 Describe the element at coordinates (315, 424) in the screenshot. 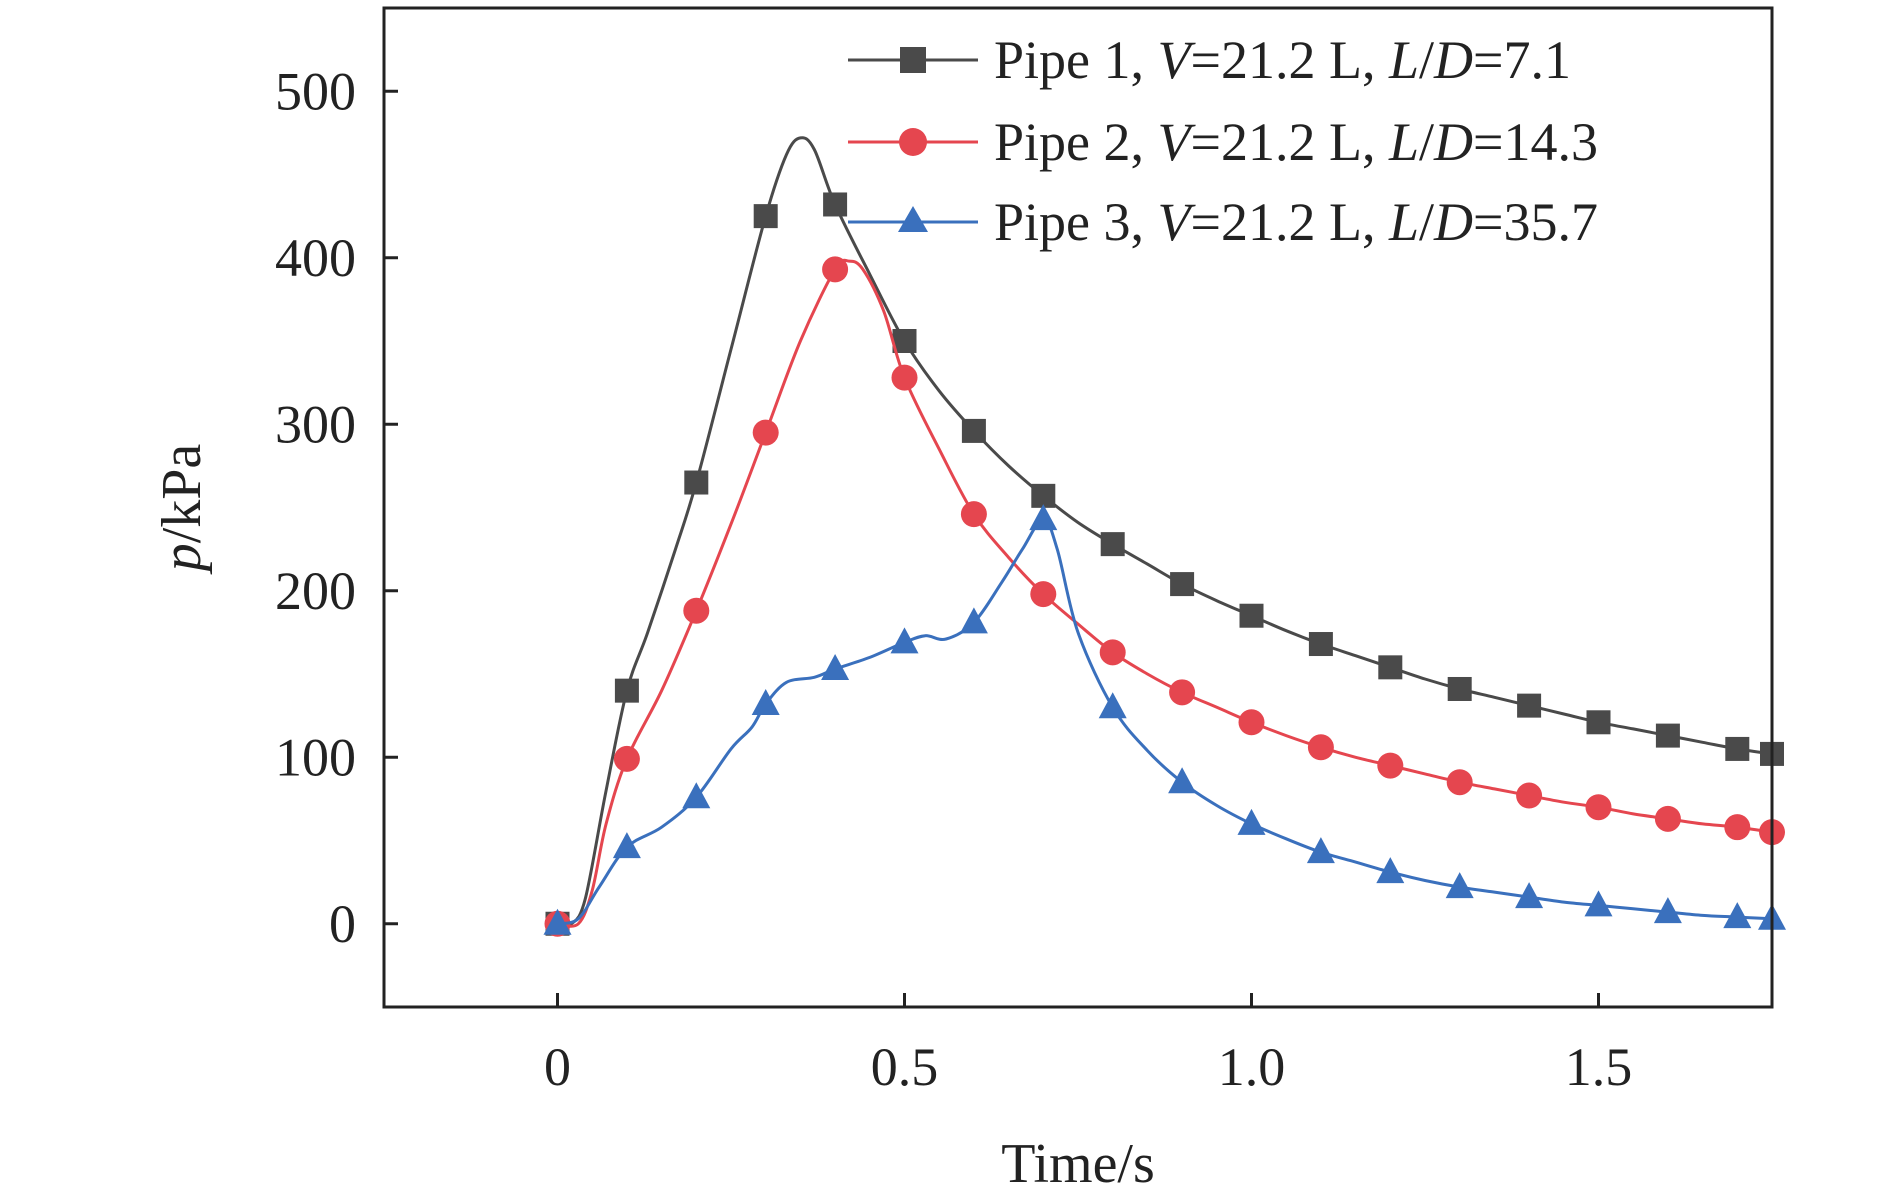

I see `y-tick-label: 300` at that location.